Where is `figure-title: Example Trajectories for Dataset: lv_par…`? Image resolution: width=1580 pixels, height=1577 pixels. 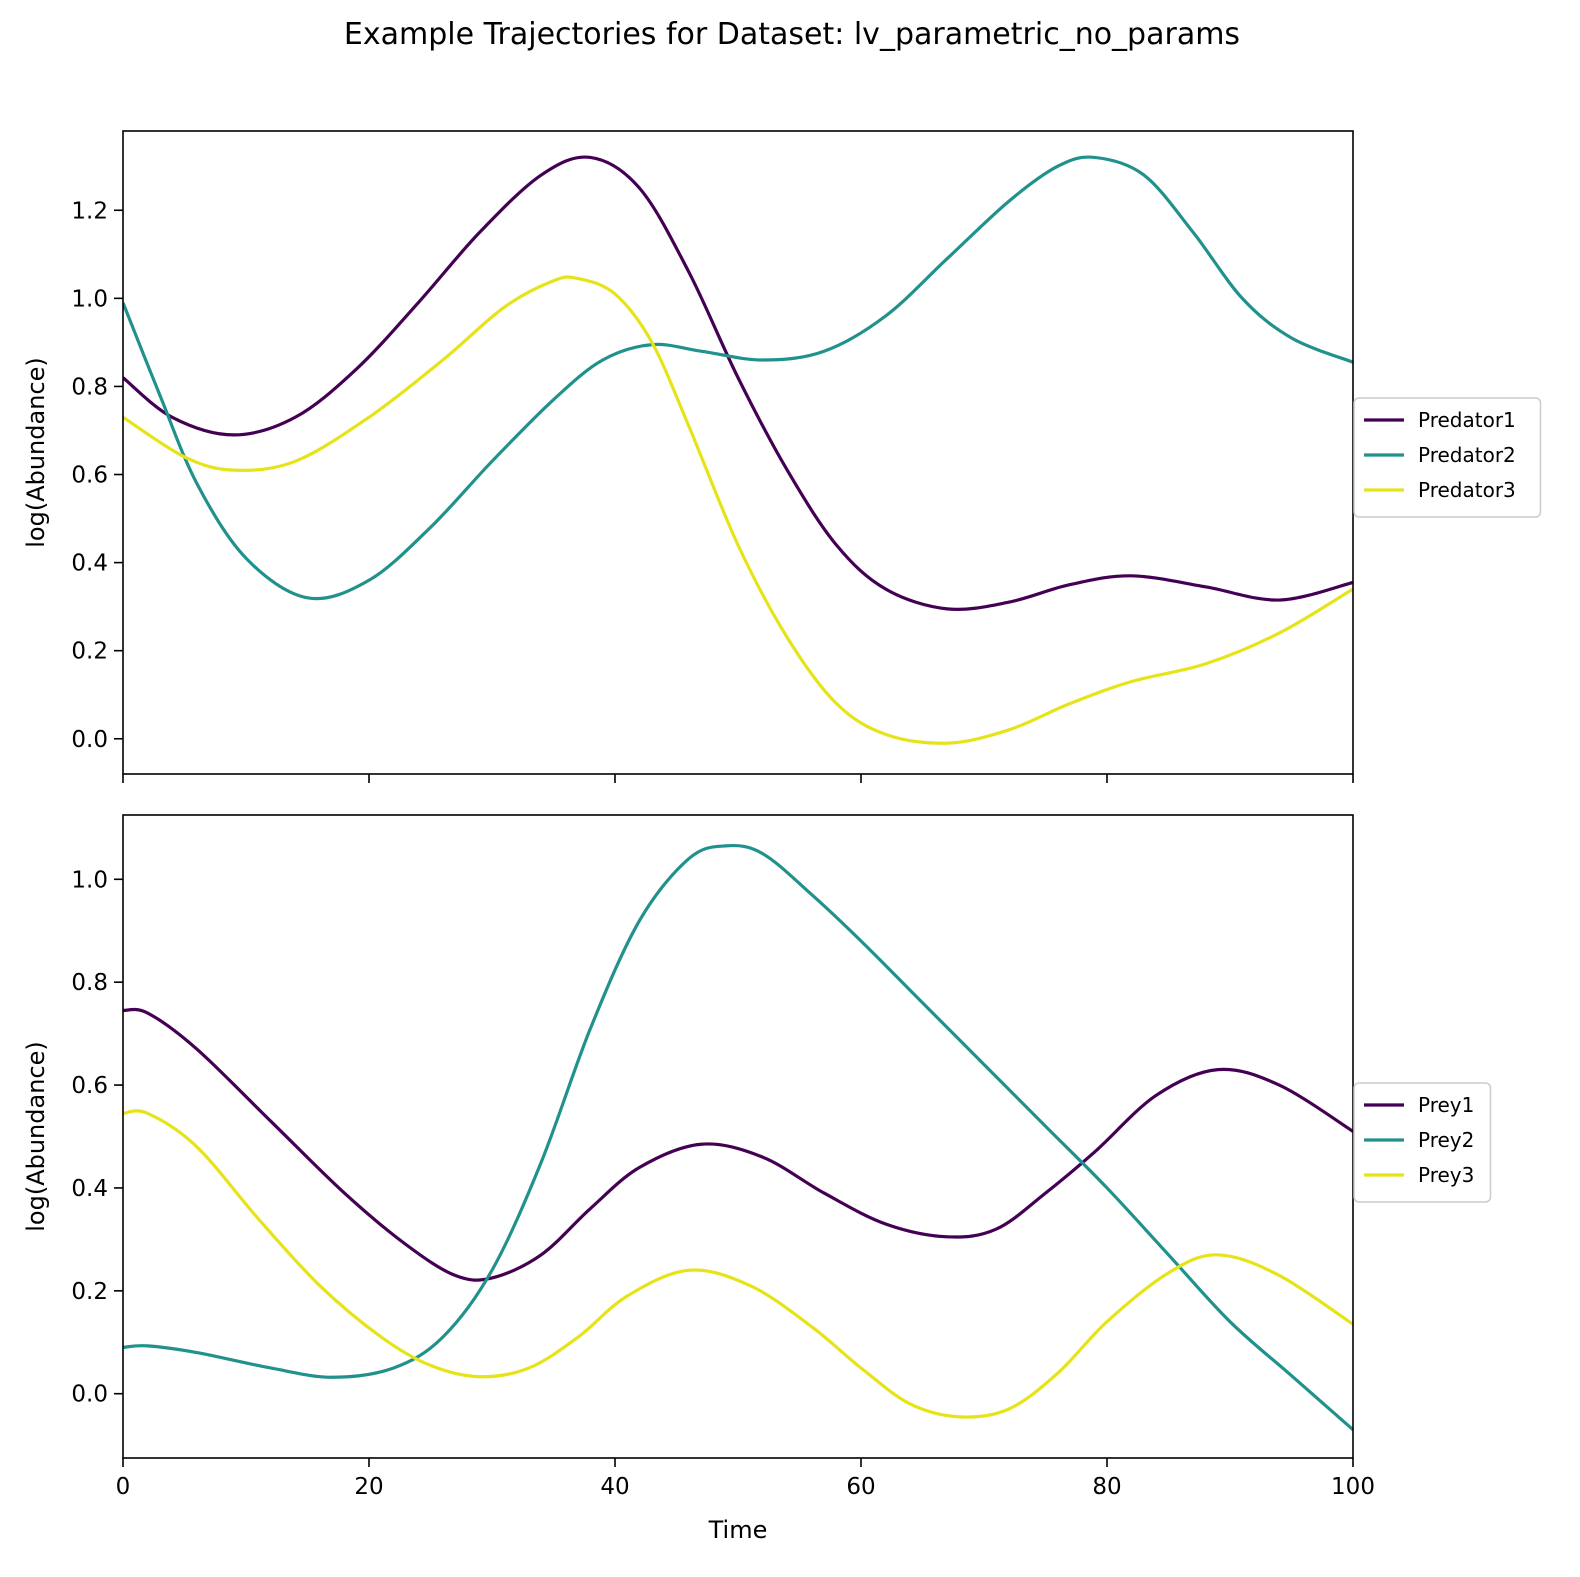 figure-title: Example Trajectories for Dataset: lv_par… is located at coordinates (792, 34).